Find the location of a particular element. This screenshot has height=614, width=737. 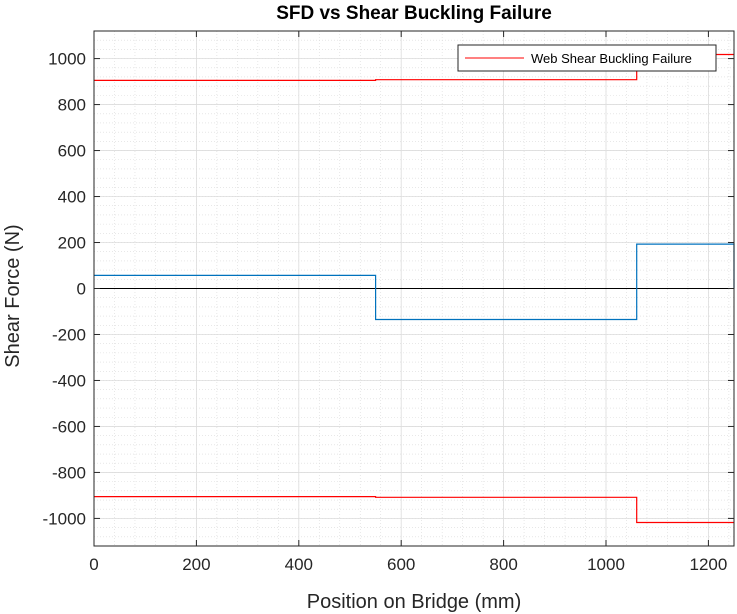

y-tick-label: 400 is located at coordinates (72, 197).